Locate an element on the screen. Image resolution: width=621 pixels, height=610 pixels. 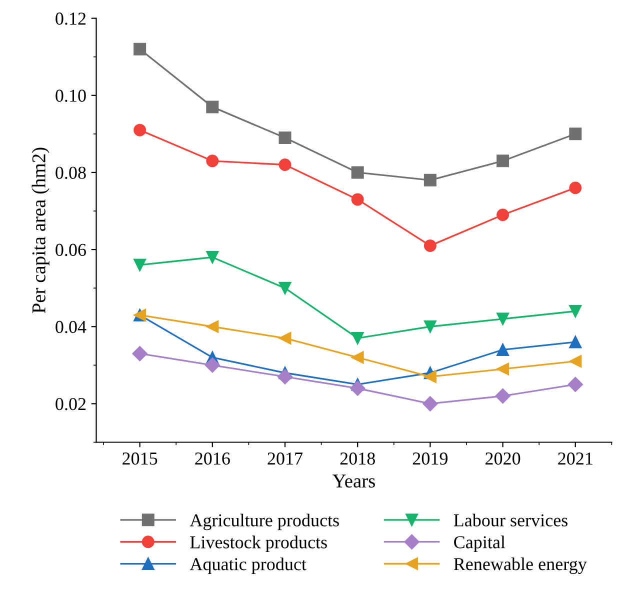
x-tick-label: 2019 is located at coordinates (430, 458).